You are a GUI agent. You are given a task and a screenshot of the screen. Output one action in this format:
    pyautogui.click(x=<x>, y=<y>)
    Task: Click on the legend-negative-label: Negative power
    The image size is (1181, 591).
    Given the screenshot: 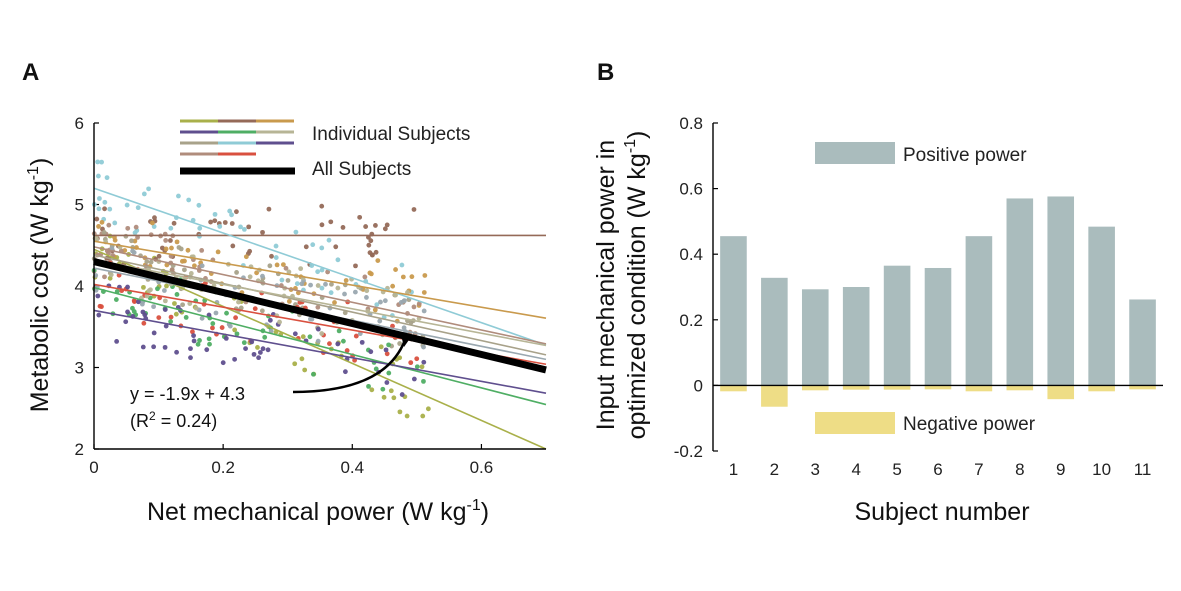 What is the action you would take?
    pyautogui.click(x=969, y=424)
    